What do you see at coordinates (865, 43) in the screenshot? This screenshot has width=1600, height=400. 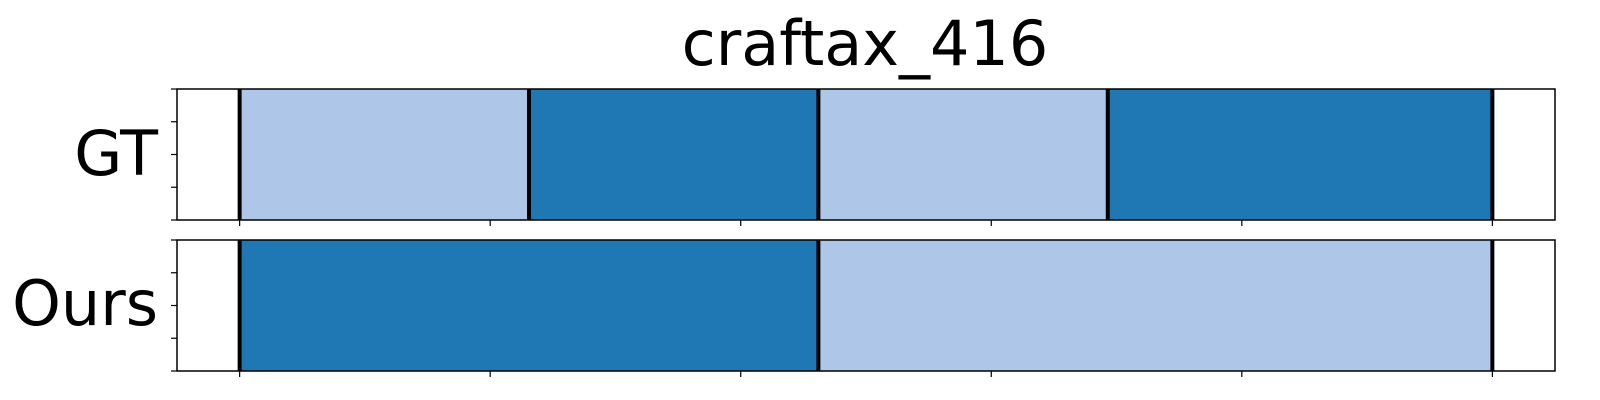 I see `chart-title: craftax_416` at bounding box center [865, 43].